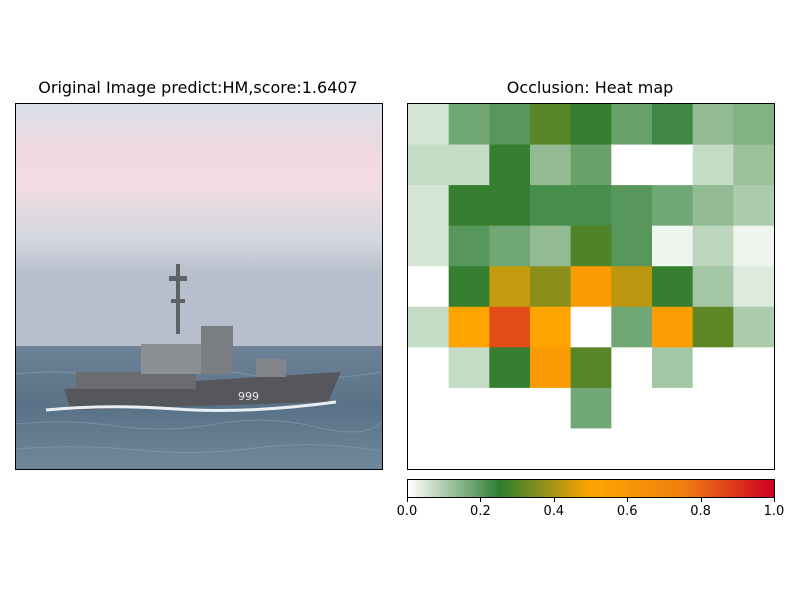 The width and height of the screenshot is (800, 600). What do you see at coordinates (248, 396) in the screenshot?
I see `hull-number: 999` at bounding box center [248, 396].